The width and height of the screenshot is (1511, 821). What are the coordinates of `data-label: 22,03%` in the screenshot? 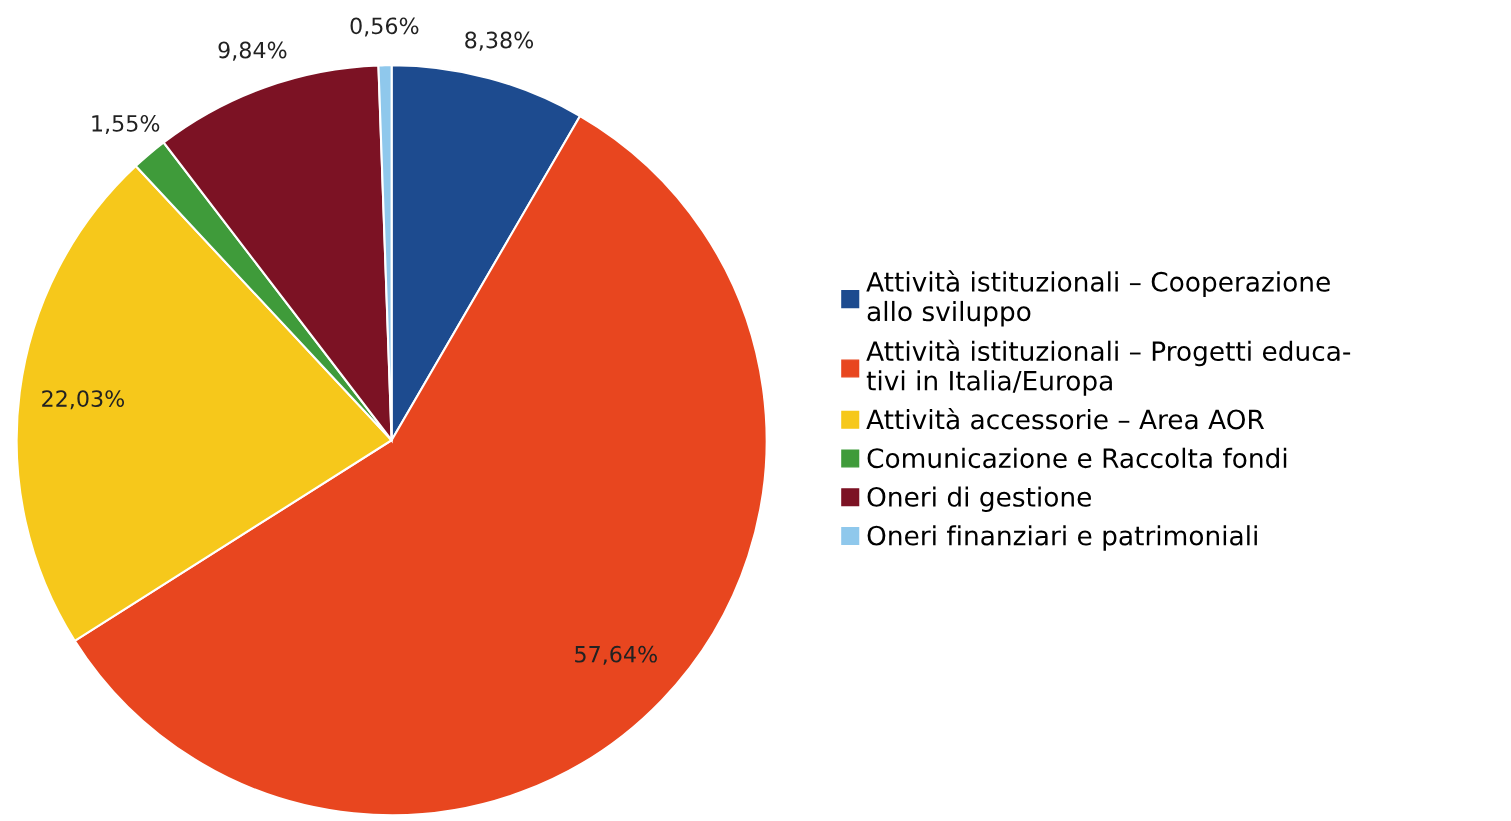 It's located at (83, 400).